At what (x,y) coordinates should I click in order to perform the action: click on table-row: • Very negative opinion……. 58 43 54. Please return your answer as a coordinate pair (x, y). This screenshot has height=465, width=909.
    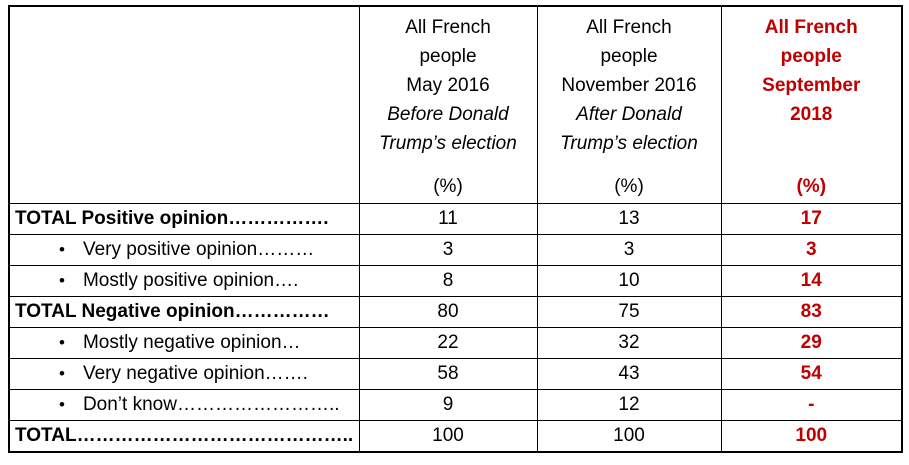
    Looking at the image, I should click on (455, 374).